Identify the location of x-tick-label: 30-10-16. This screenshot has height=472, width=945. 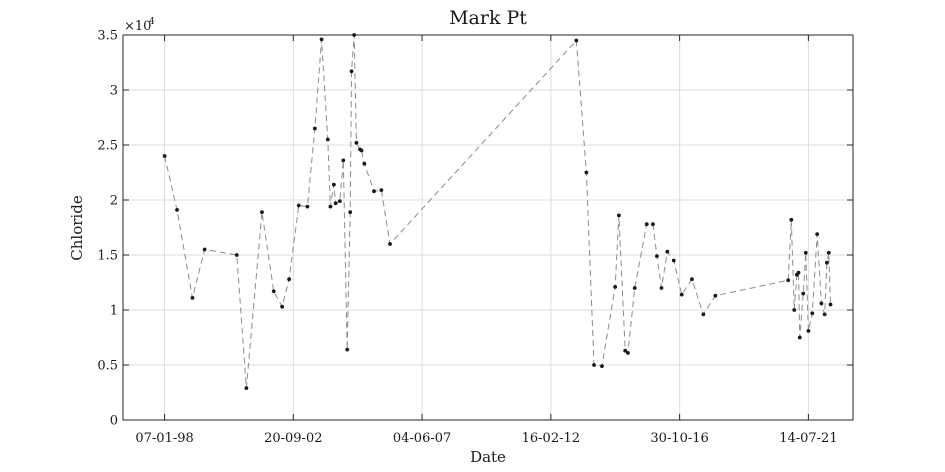
(679, 438).